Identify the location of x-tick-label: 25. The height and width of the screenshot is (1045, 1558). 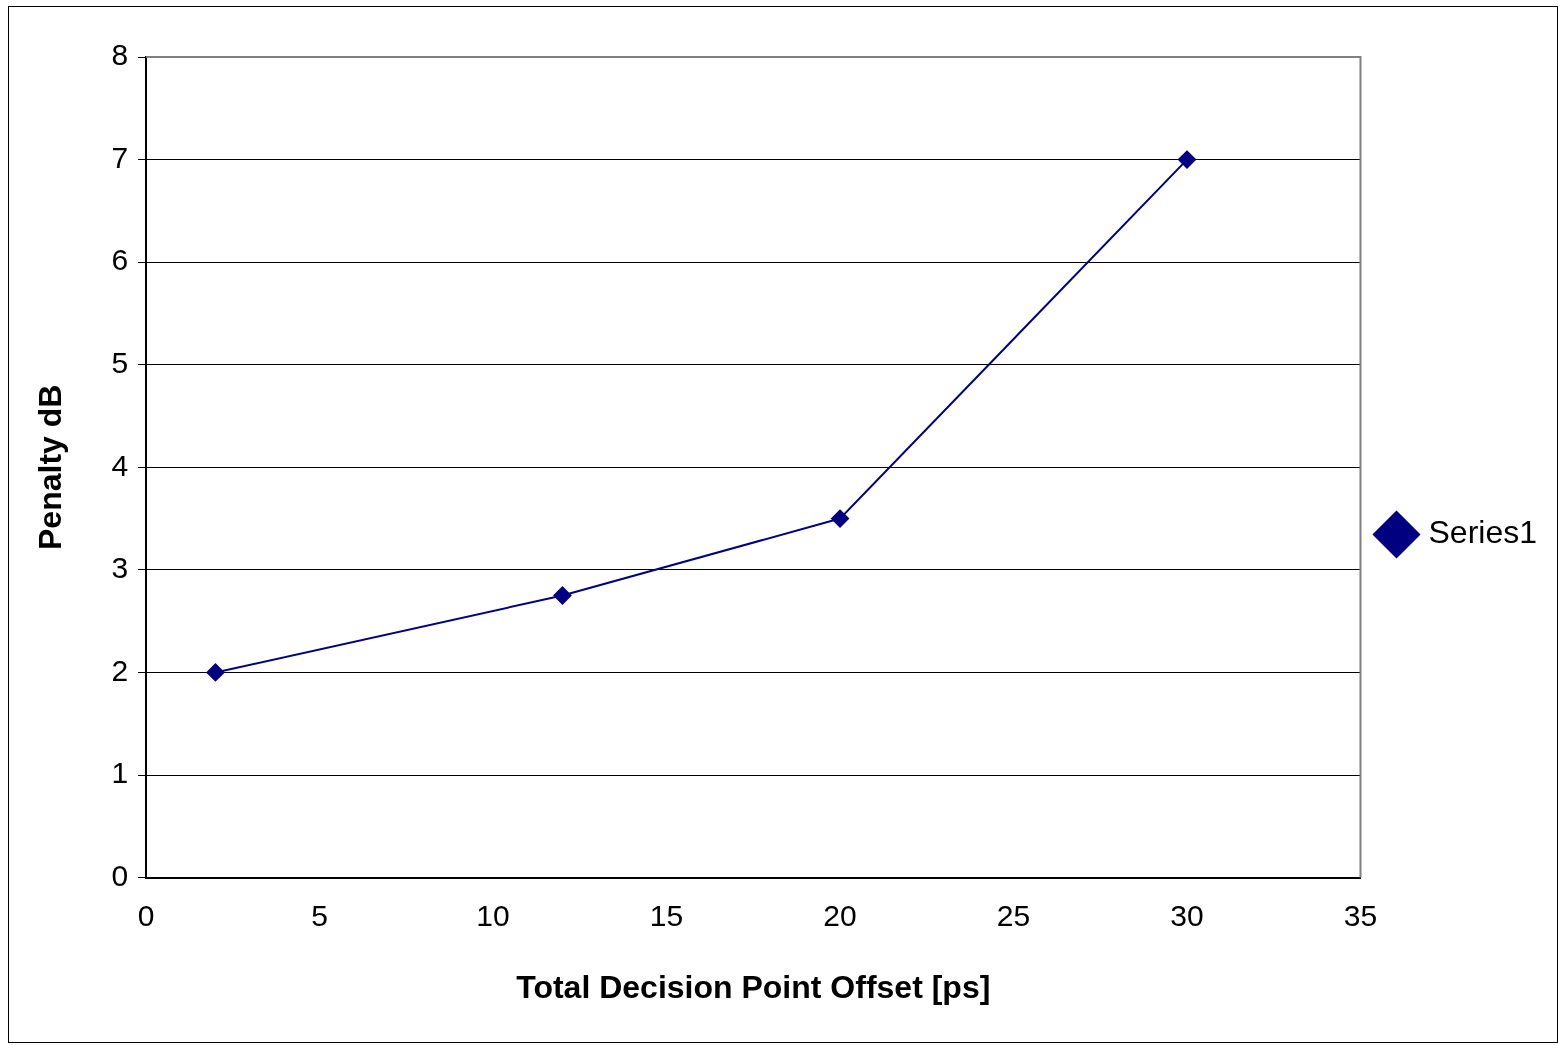
(1013, 915).